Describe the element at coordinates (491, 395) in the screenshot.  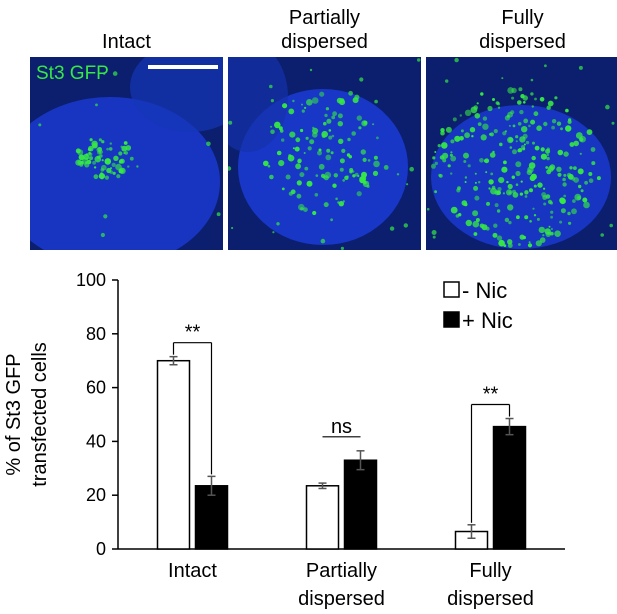
I see `significance-label: **` at that location.